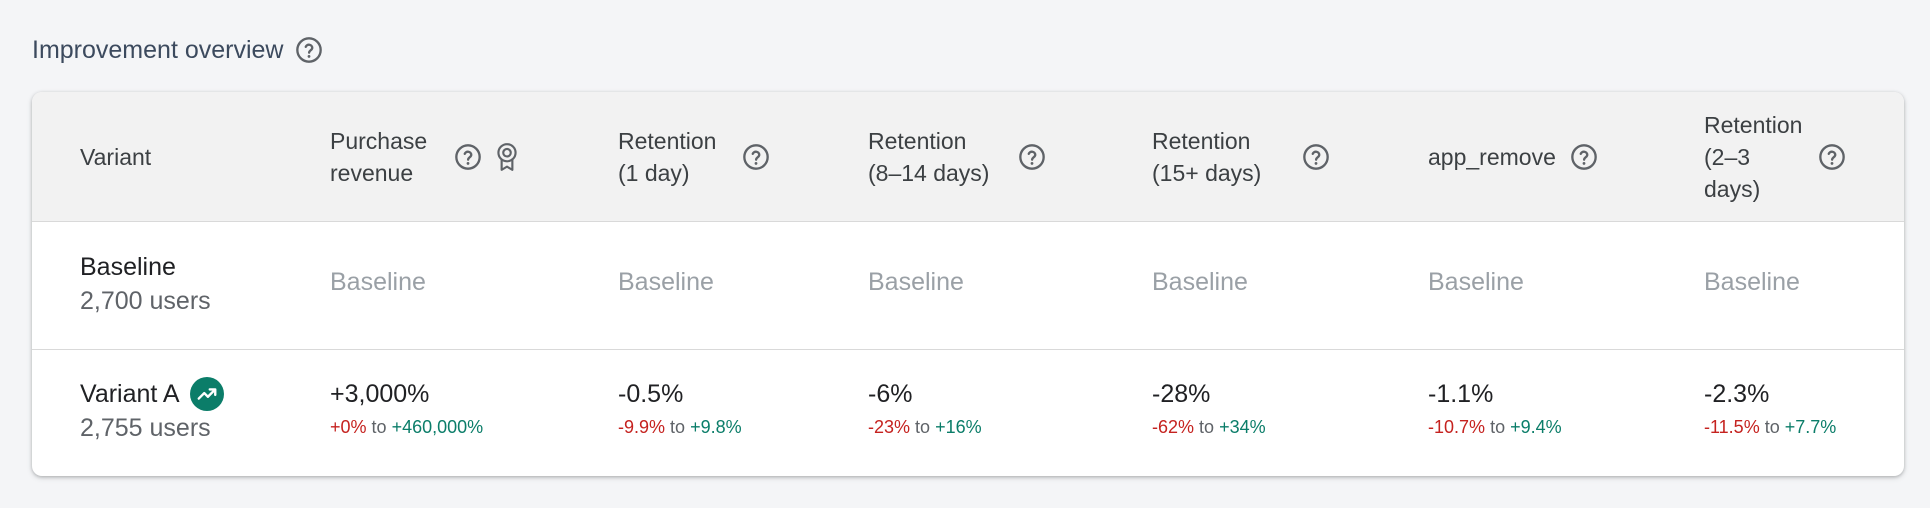  I want to click on column-label: Retention (1 day), so click(667, 156).